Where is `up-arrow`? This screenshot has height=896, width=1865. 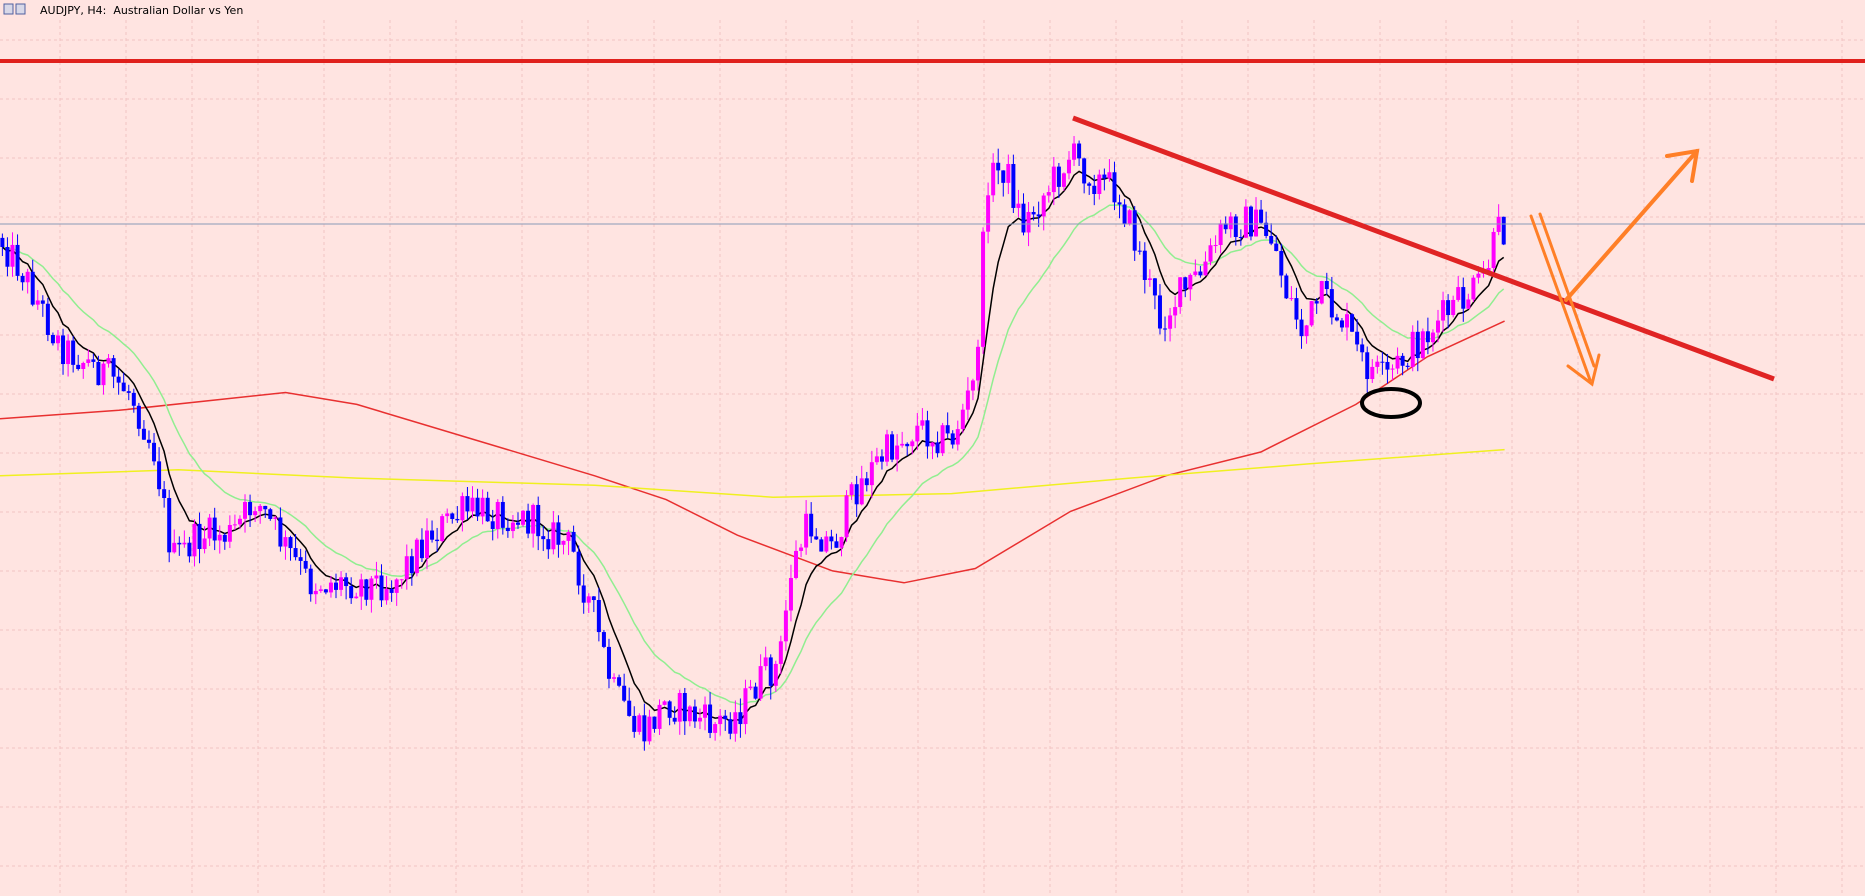 up-arrow is located at coordinates (1632, 225).